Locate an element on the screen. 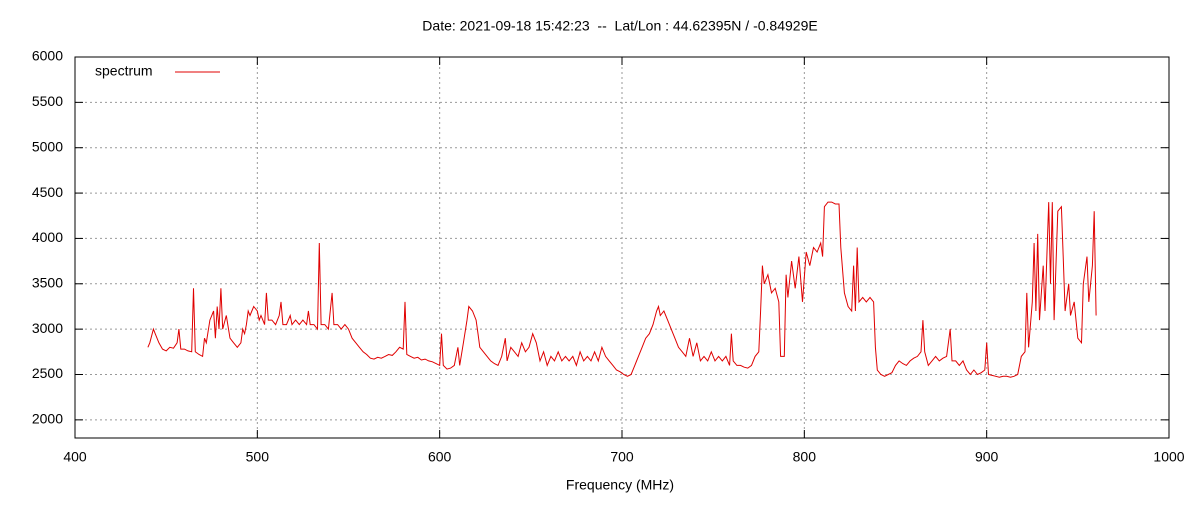 This screenshot has height=505, width=1200. y-tick-label: 5500 is located at coordinates (47, 101).